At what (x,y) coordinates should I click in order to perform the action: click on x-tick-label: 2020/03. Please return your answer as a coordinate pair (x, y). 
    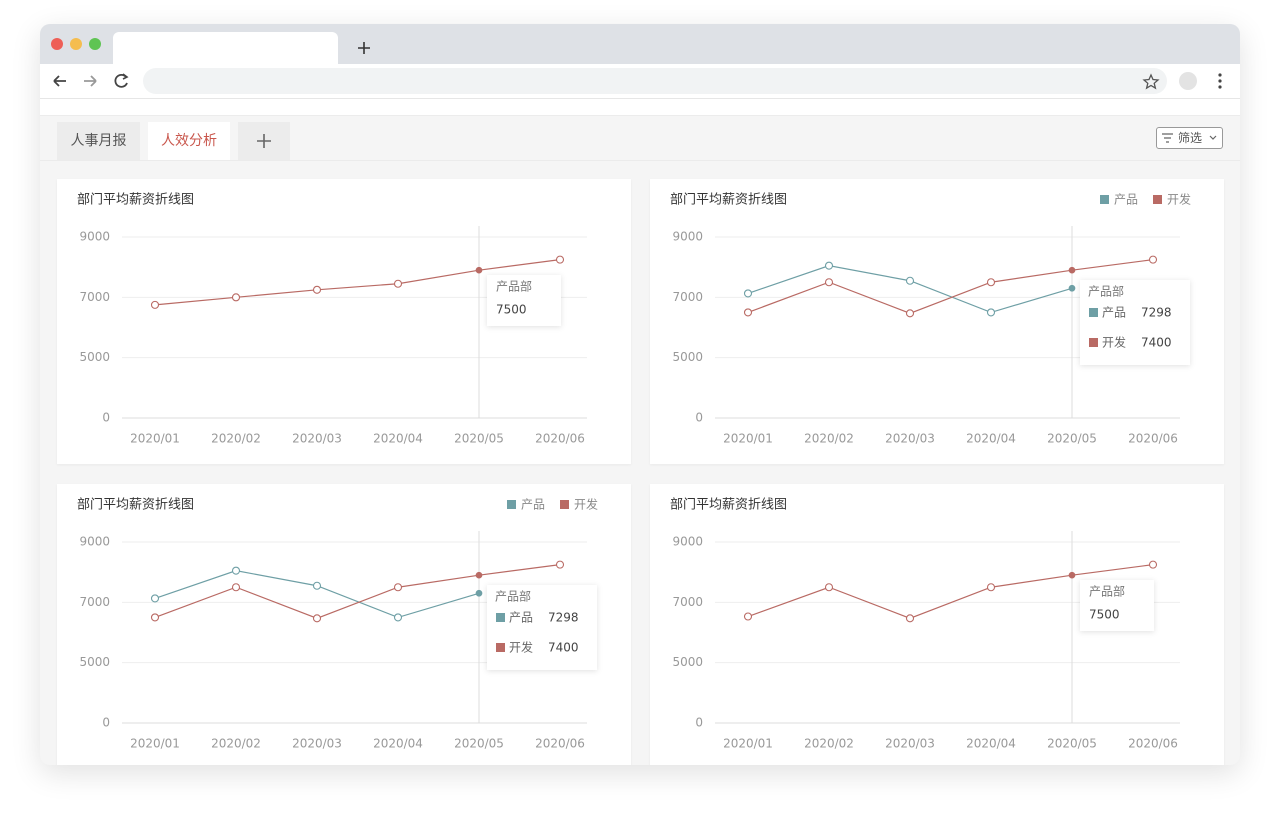
    Looking at the image, I should click on (910, 744).